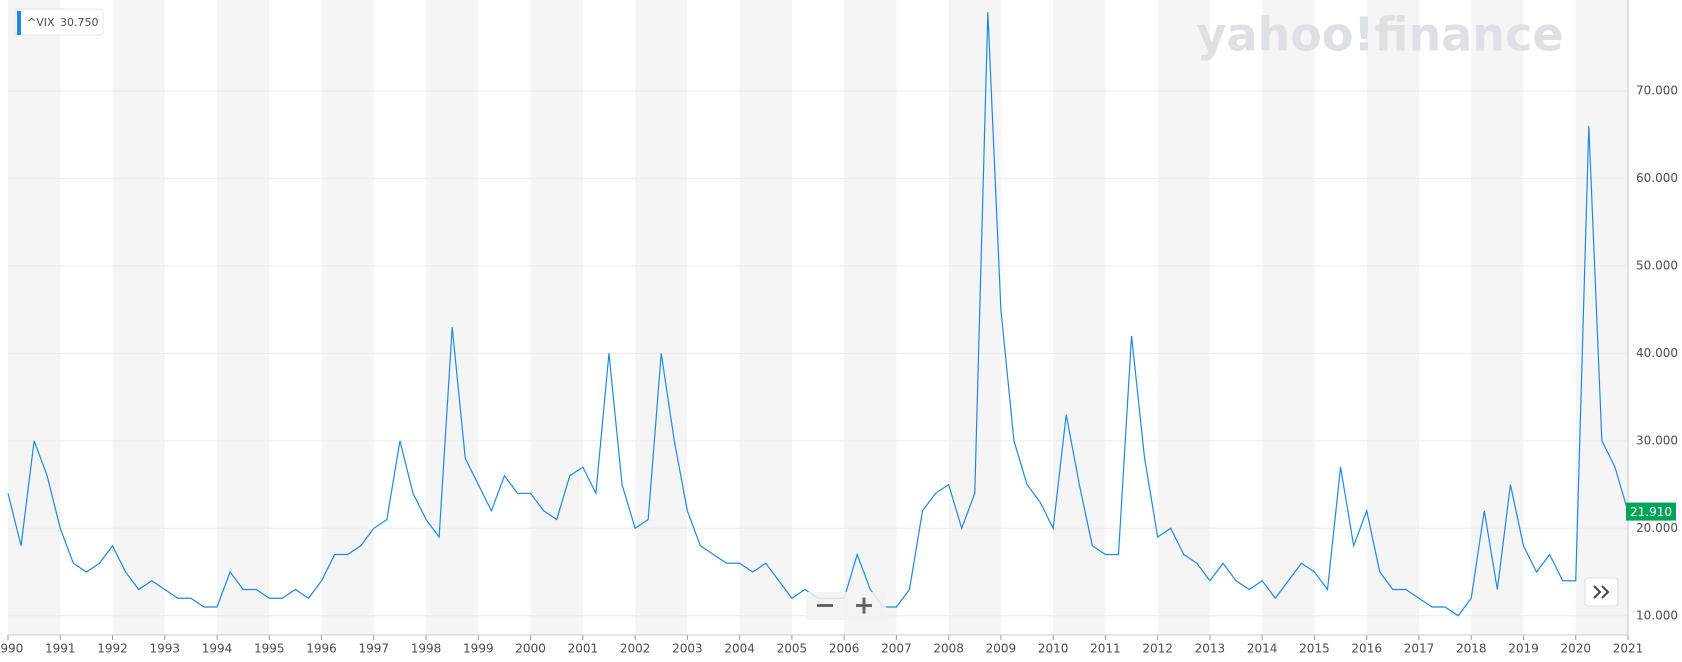  I want to click on x-tick-label: 2012, so click(1157, 649).